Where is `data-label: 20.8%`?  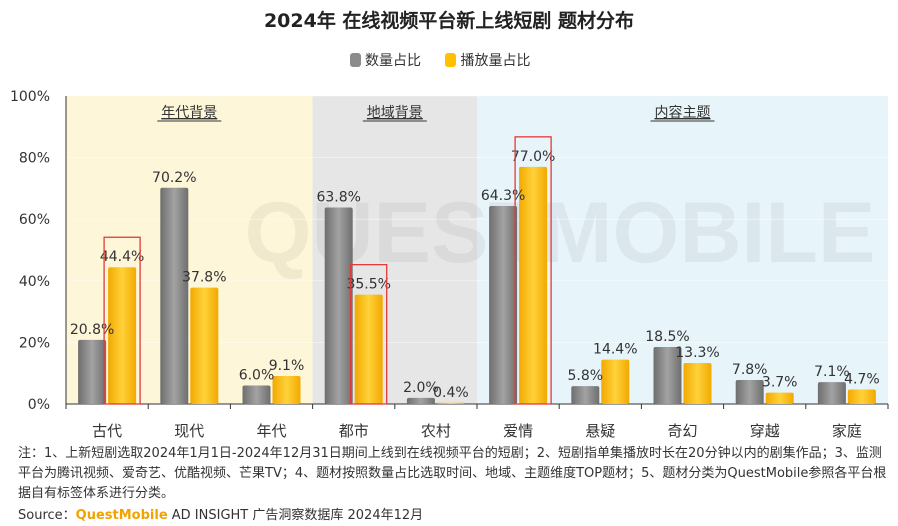
data-label: 20.8% is located at coordinates (92, 330).